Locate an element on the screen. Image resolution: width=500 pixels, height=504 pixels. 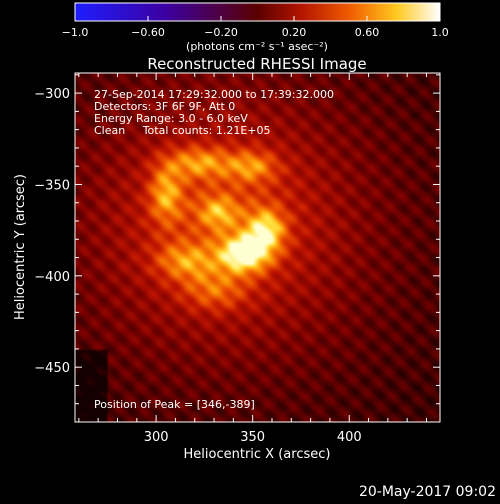
colorbar-tick-label: 0.60 is located at coordinates (367, 32).